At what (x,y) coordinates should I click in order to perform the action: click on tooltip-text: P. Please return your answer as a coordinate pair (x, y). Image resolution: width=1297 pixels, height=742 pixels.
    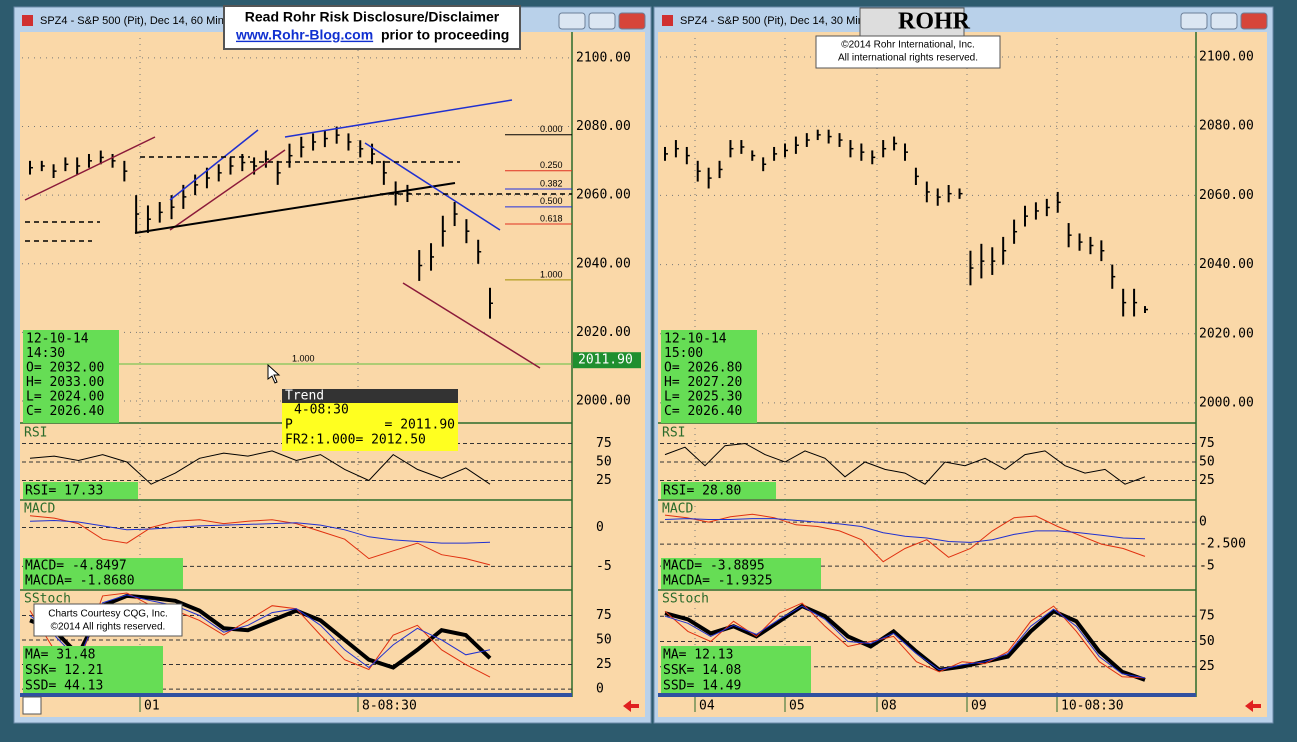
    Looking at the image, I should click on (289, 425).